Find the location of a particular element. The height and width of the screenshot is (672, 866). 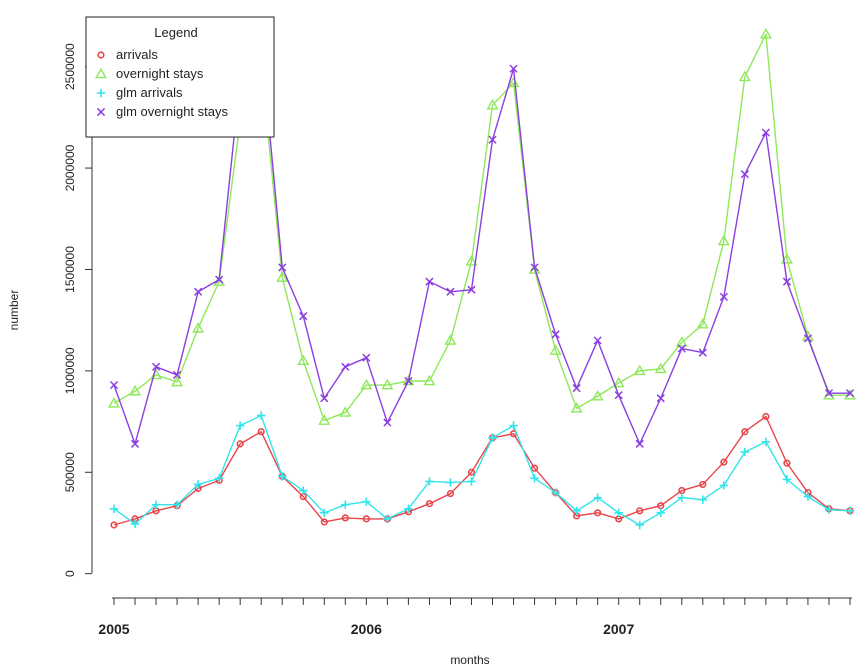

x-axis-ticks: 2005 2006 2007 is located at coordinates (474, 617).